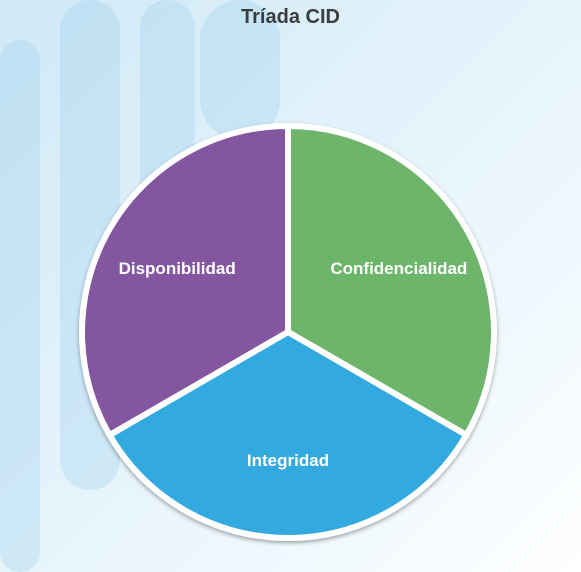 This screenshot has height=572, width=581. I want to click on diagram-title: Tríada CID, so click(290, 17).